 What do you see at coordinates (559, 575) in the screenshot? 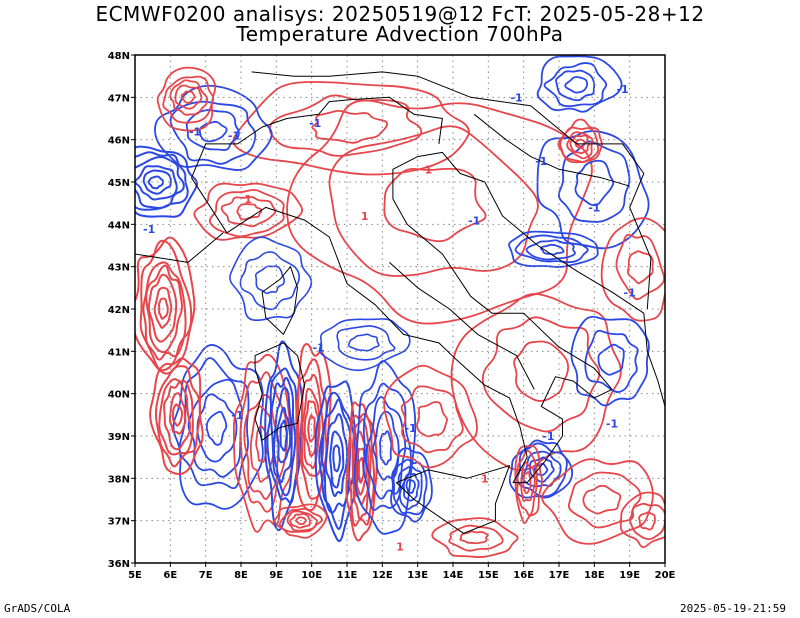
I see `lon-tick-label: 17E` at bounding box center [559, 575].